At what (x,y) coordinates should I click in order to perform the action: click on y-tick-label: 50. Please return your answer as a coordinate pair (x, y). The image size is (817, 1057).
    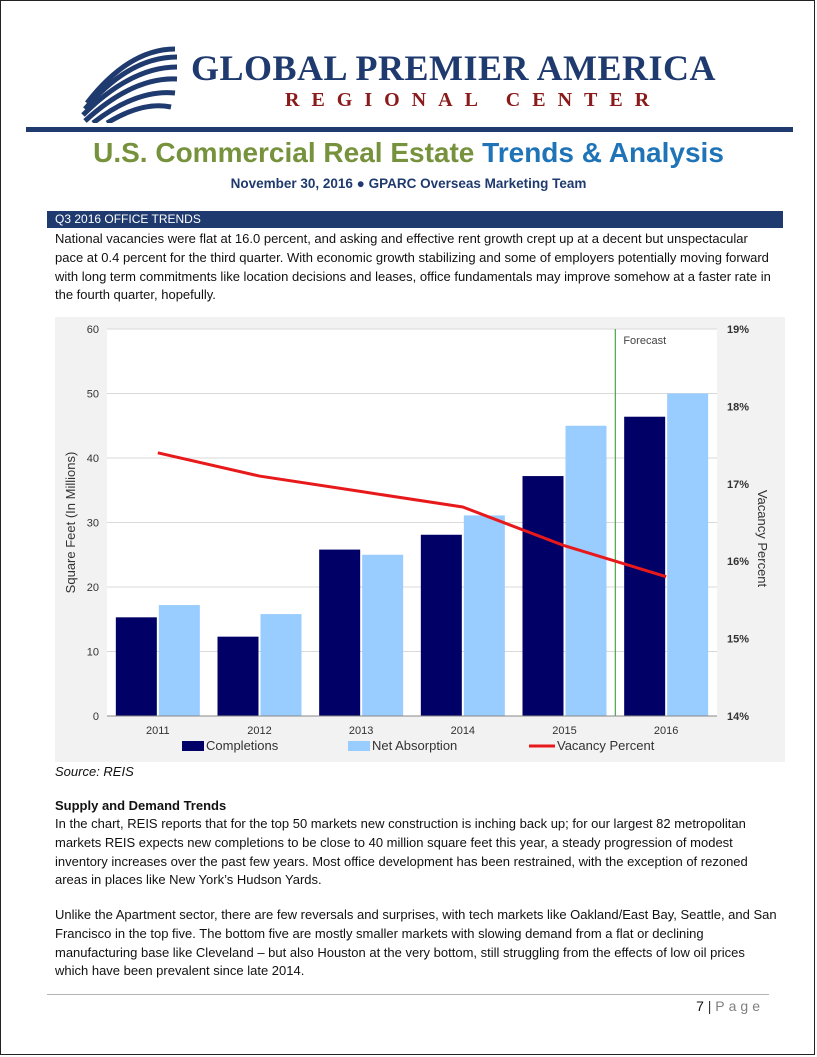
    Looking at the image, I should click on (93, 395).